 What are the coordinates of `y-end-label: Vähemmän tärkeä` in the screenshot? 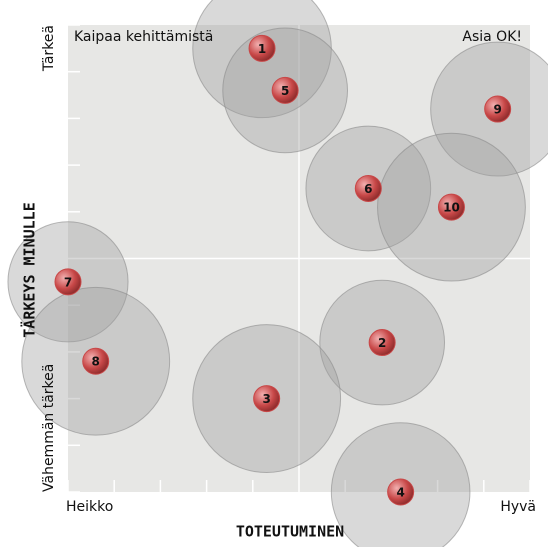 It's located at (49, 428).